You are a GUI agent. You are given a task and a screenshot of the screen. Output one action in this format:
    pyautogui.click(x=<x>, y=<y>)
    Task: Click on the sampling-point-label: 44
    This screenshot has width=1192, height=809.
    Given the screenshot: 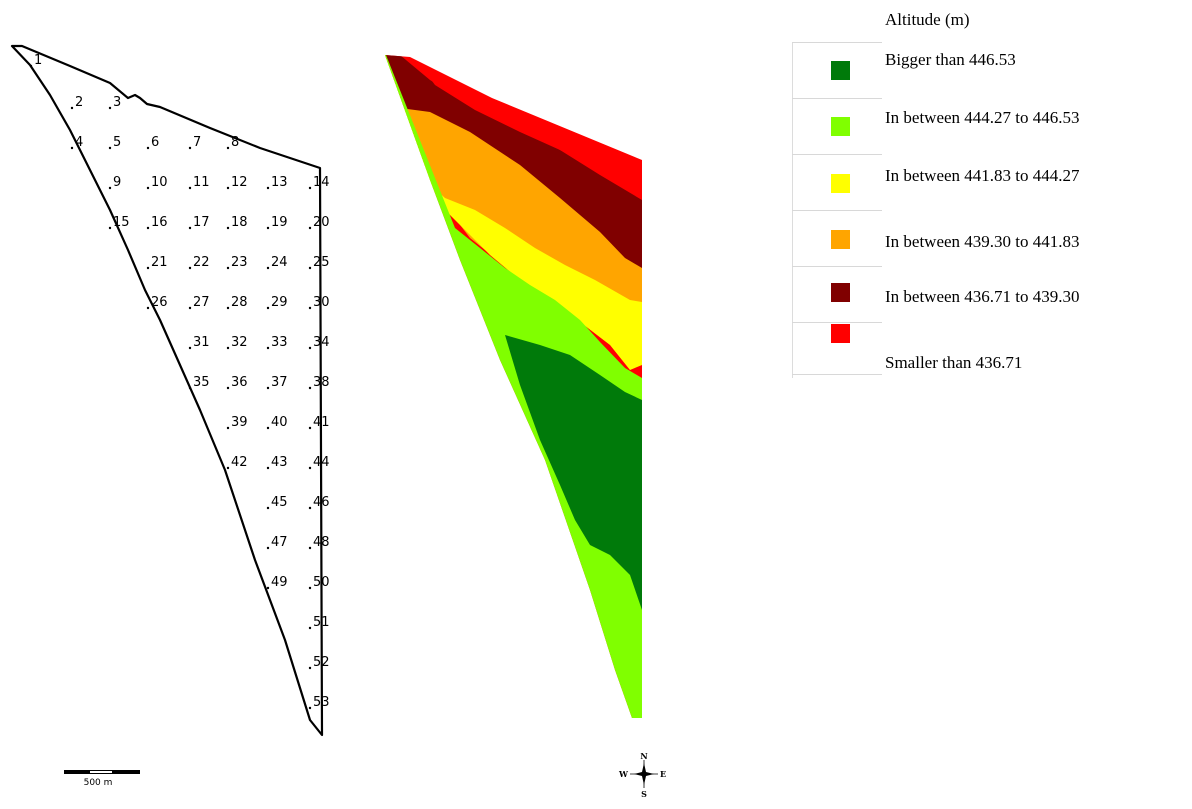 What is the action you would take?
    pyautogui.click(x=321, y=462)
    